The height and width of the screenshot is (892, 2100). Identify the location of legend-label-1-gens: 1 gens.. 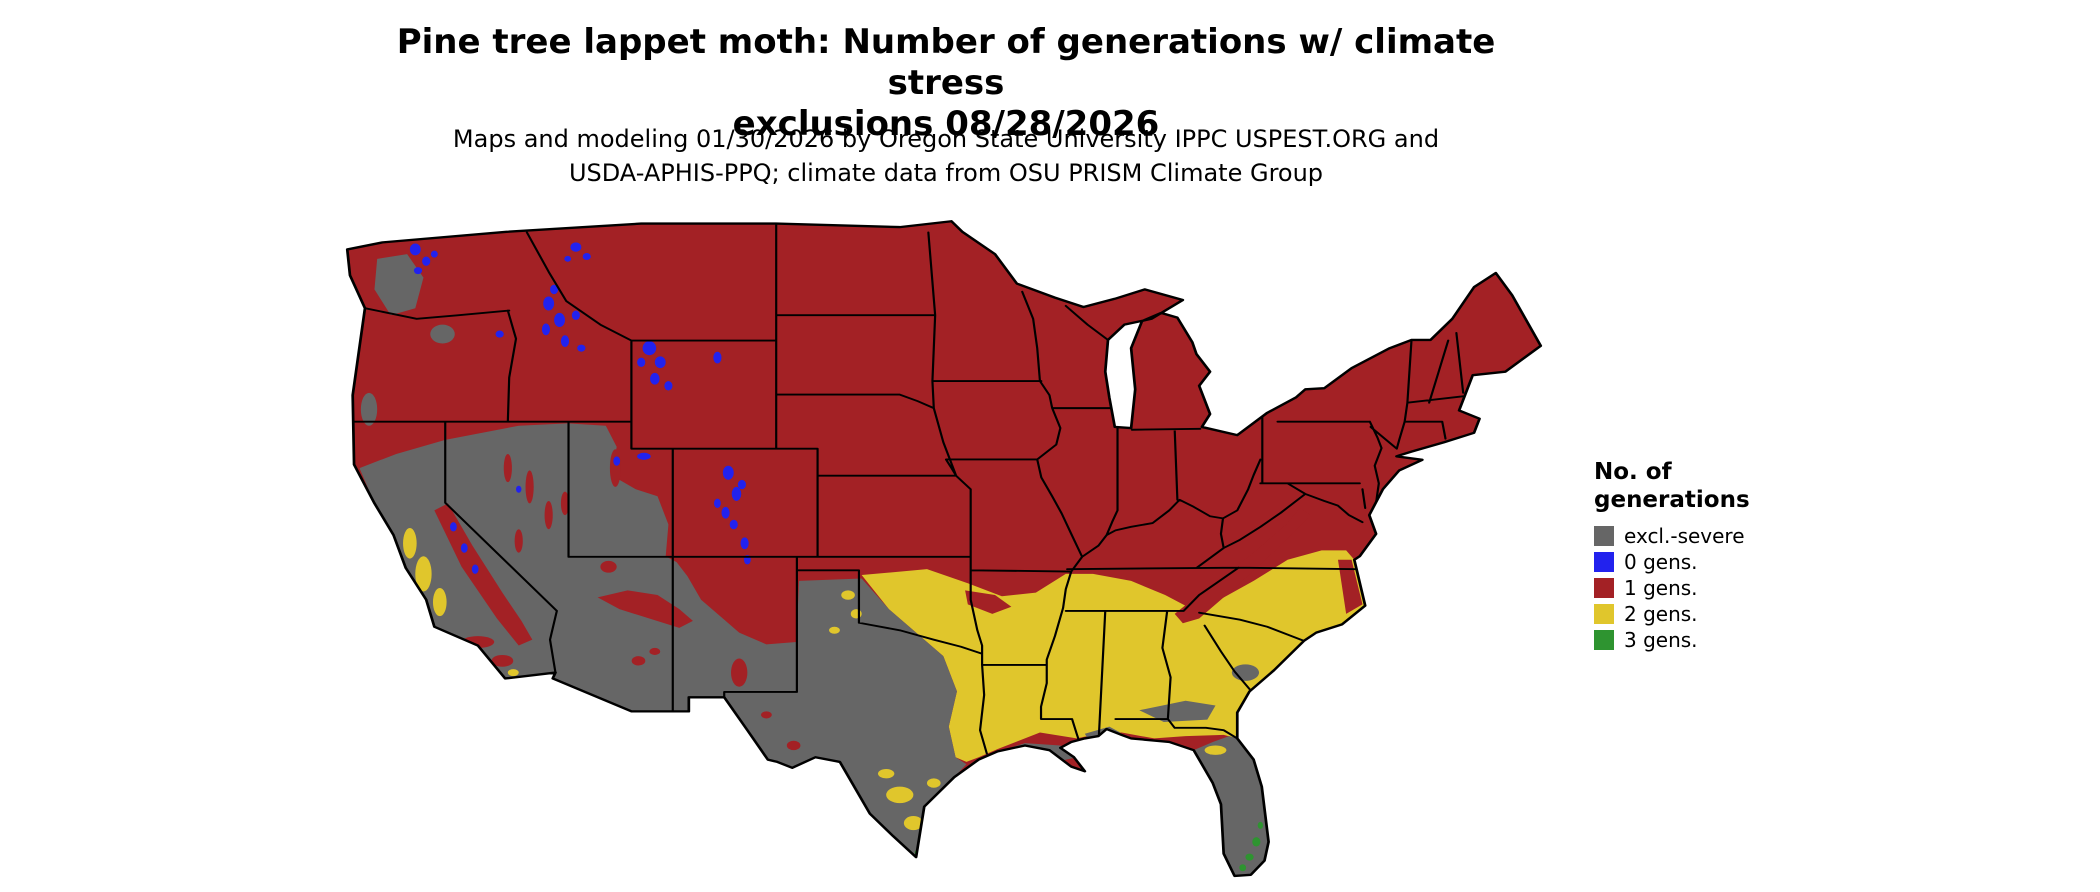
(1661, 588).